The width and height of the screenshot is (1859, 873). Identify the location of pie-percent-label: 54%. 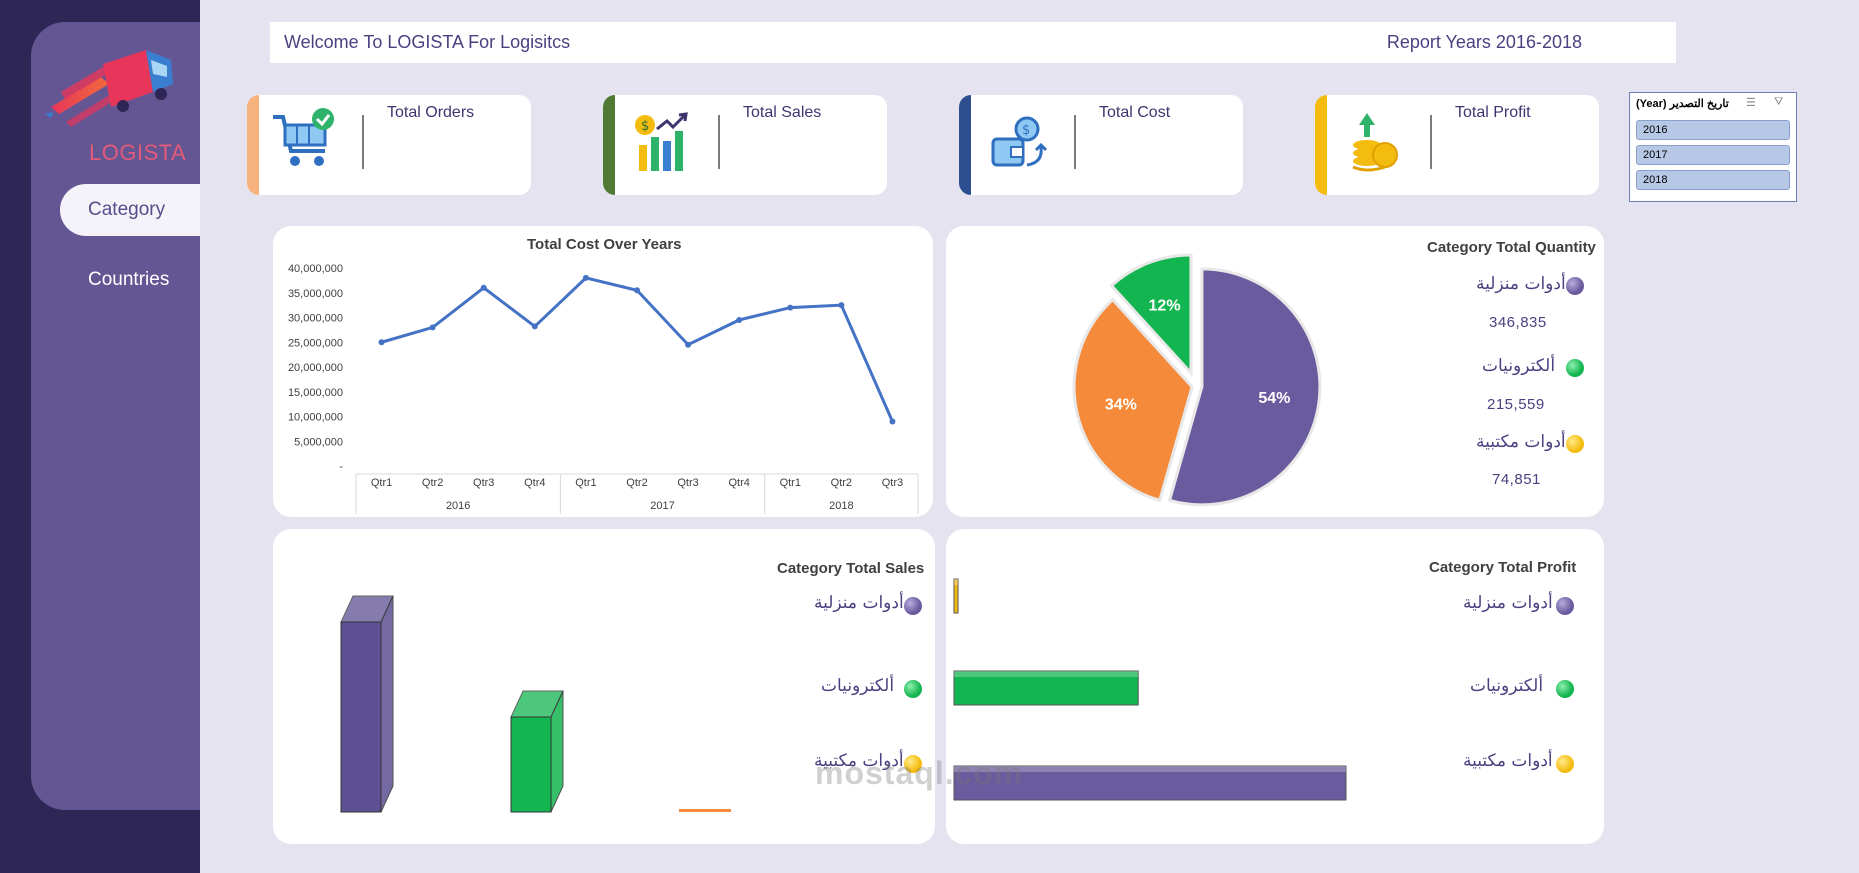
(1274, 398).